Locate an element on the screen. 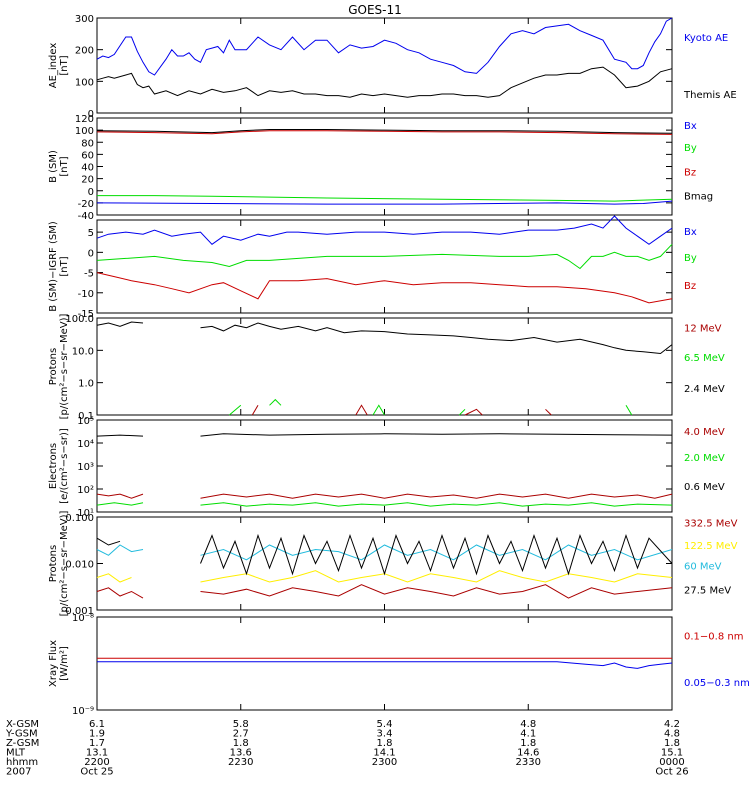 Image resolution: width=750 pixels, height=800 pixels. y-axis-label-line: B (SM)−IGRF (SM) is located at coordinates (53, 266).